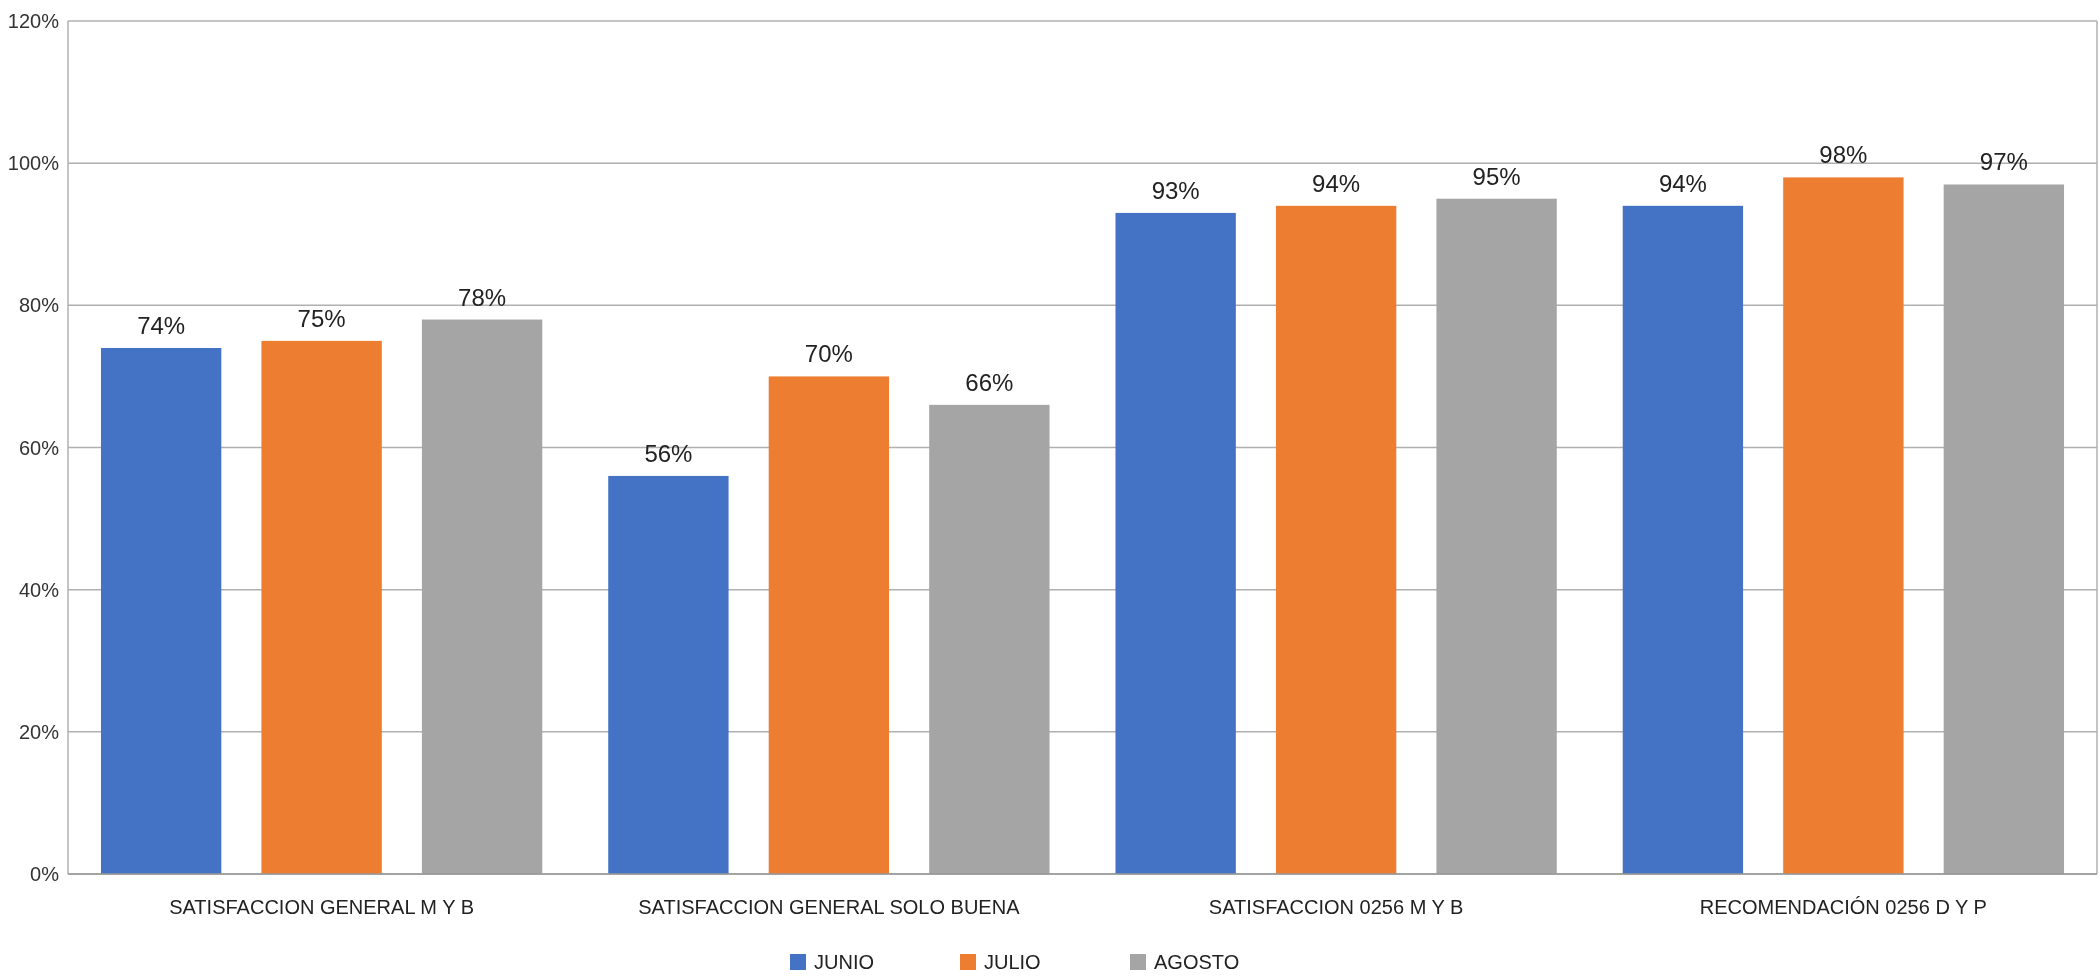 Image resolution: width=2100 pixels, height=976 pixels. What do you see at coordinates (668, 453) in the screenshot?
I see `data-label: 56%` at bounding box center [668, 453].